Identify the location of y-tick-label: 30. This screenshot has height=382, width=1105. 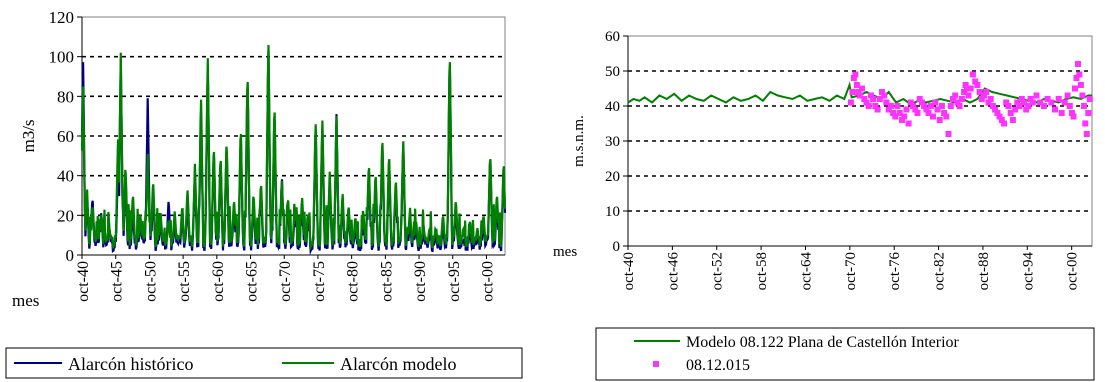
(612, 142).